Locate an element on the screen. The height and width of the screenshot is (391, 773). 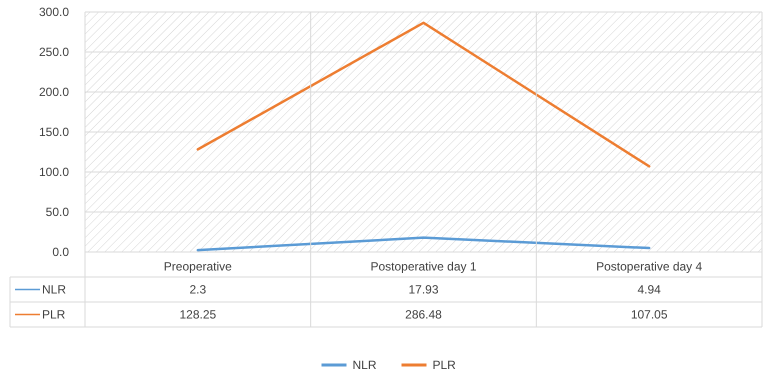
y-tick-label: 200.0 is located at coordinates (54, 92).